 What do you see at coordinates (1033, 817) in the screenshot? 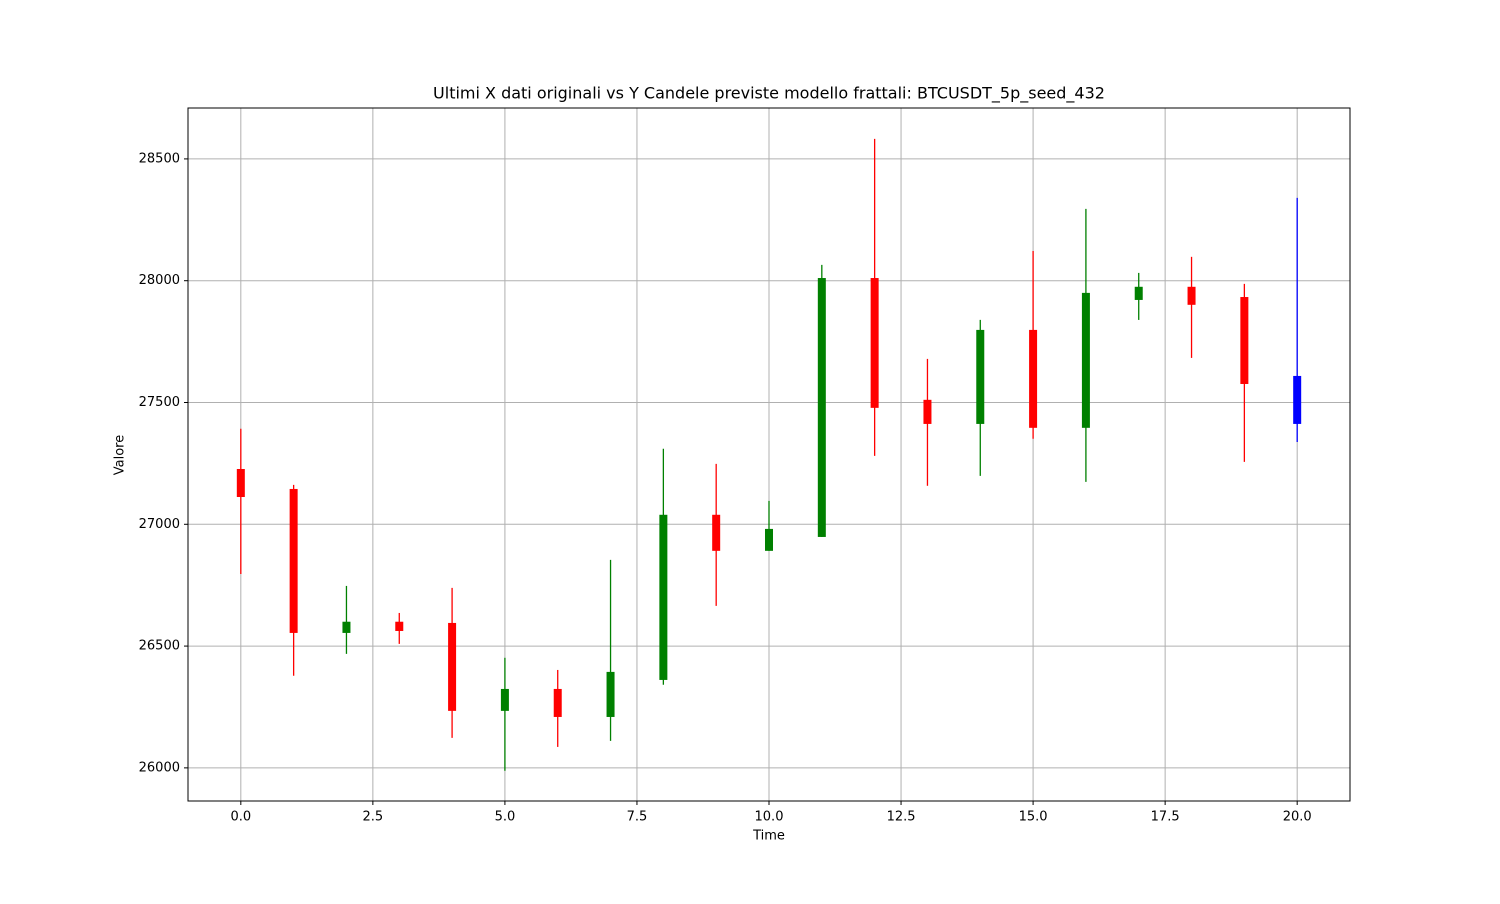
I see `x-tick-label: 15.0` at bounding box center [1033, 817].